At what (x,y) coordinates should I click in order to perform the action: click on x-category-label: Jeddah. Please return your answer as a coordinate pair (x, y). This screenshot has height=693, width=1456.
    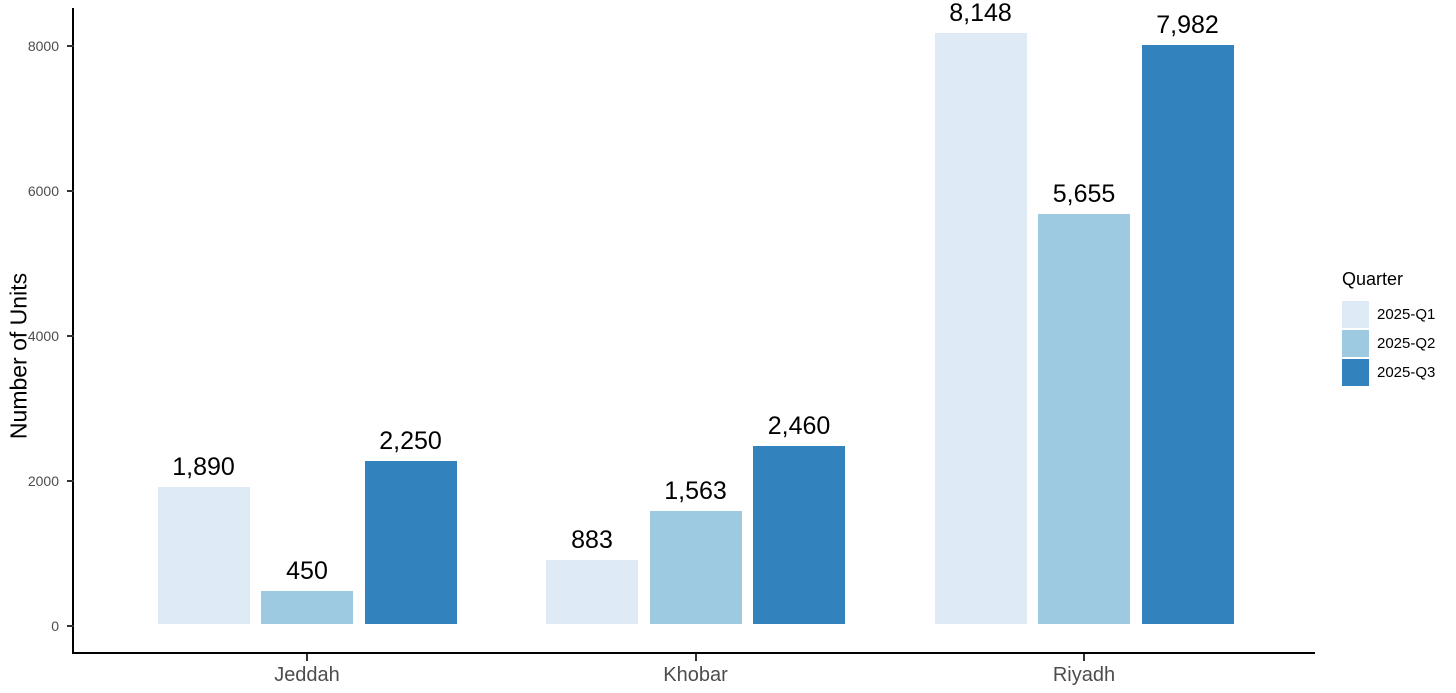
    Looking at the image, I should click on (307, 675).